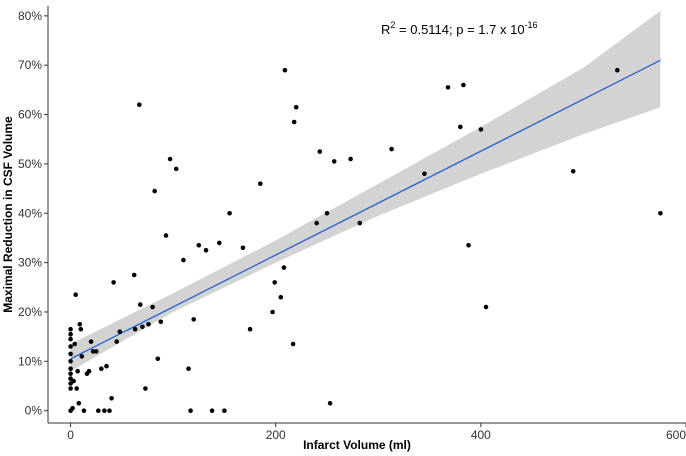 This screenshot has width=686, height=456. Describe the element at coordinates (30, 65) in the screenshot. I see `y-tick-label: 70%` at that location.